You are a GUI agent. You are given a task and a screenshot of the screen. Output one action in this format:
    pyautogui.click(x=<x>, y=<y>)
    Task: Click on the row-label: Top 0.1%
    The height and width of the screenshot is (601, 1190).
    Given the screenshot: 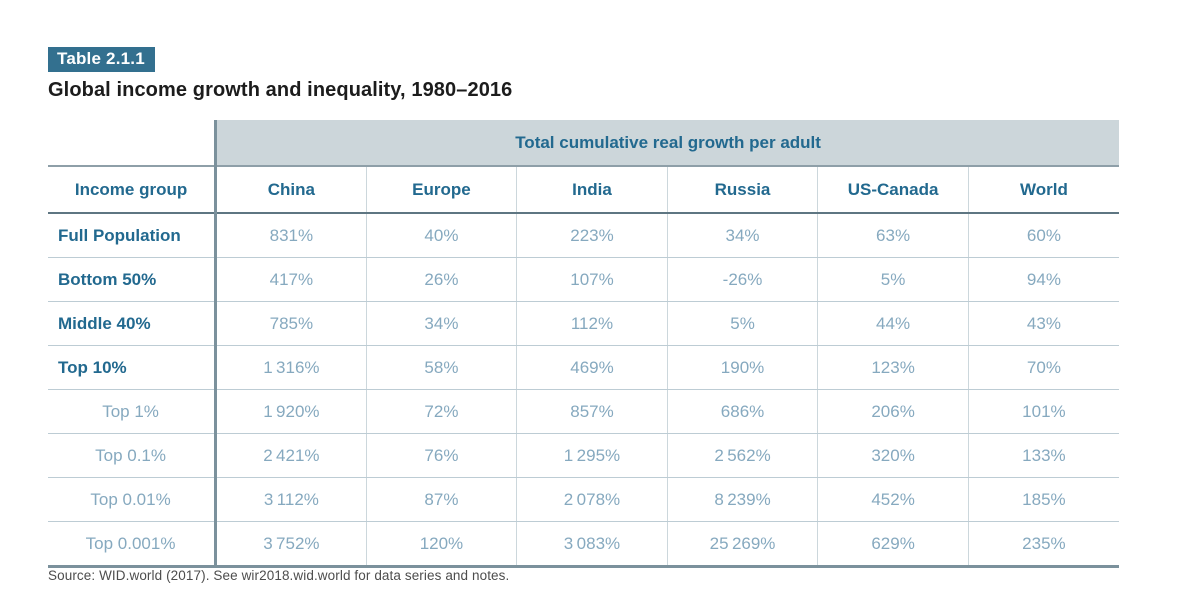 What is the action you would take?
    pyautogui.click(x=132, y=455)
    